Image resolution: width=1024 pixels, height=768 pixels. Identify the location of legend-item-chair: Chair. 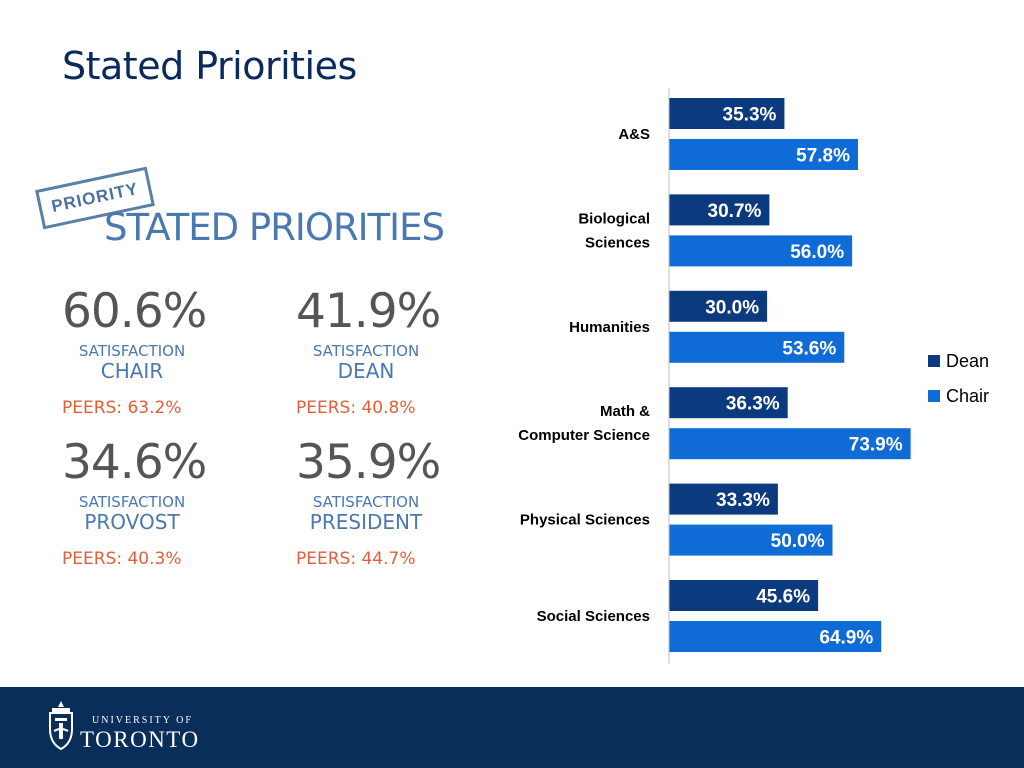
(958, 396).